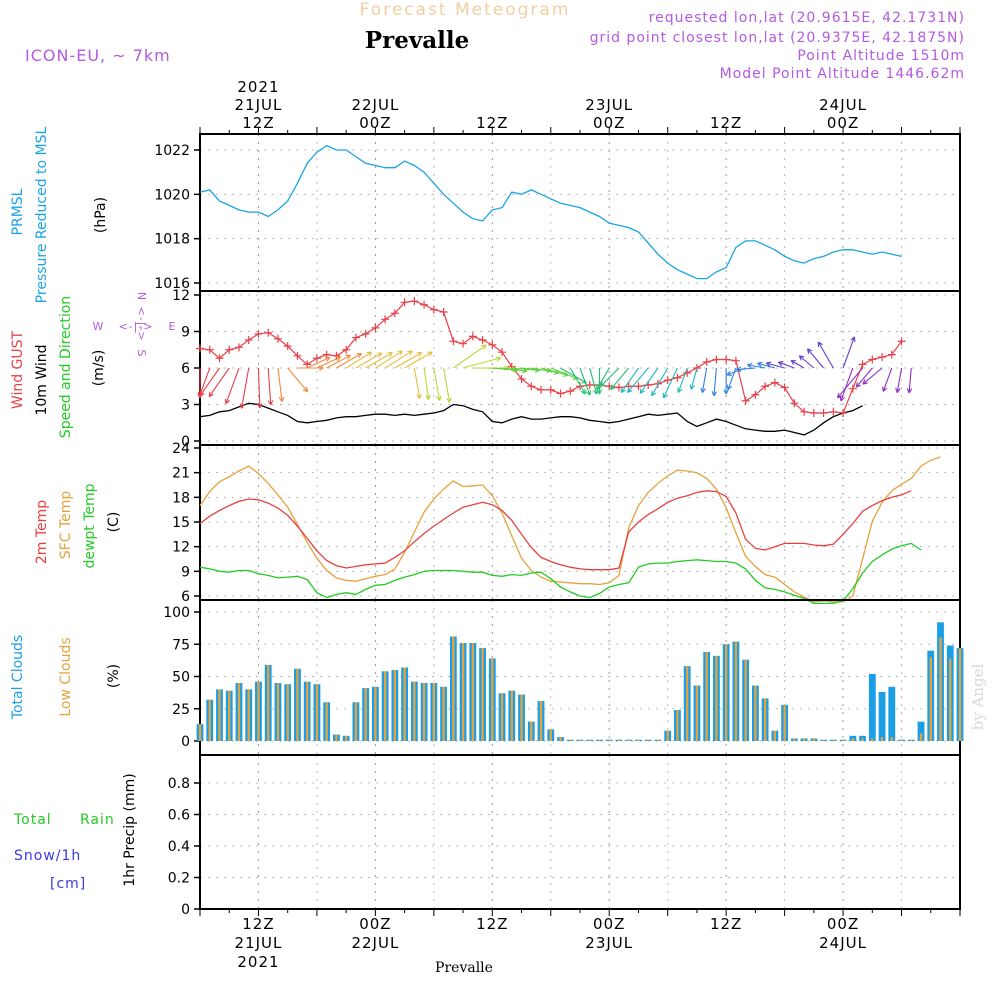 Image resolution: width=1000 pixels, height=1004 pixels. Describe the element at coordinates (181, 710) in the screenshot. I see `y-tick-label: 25` at that location.